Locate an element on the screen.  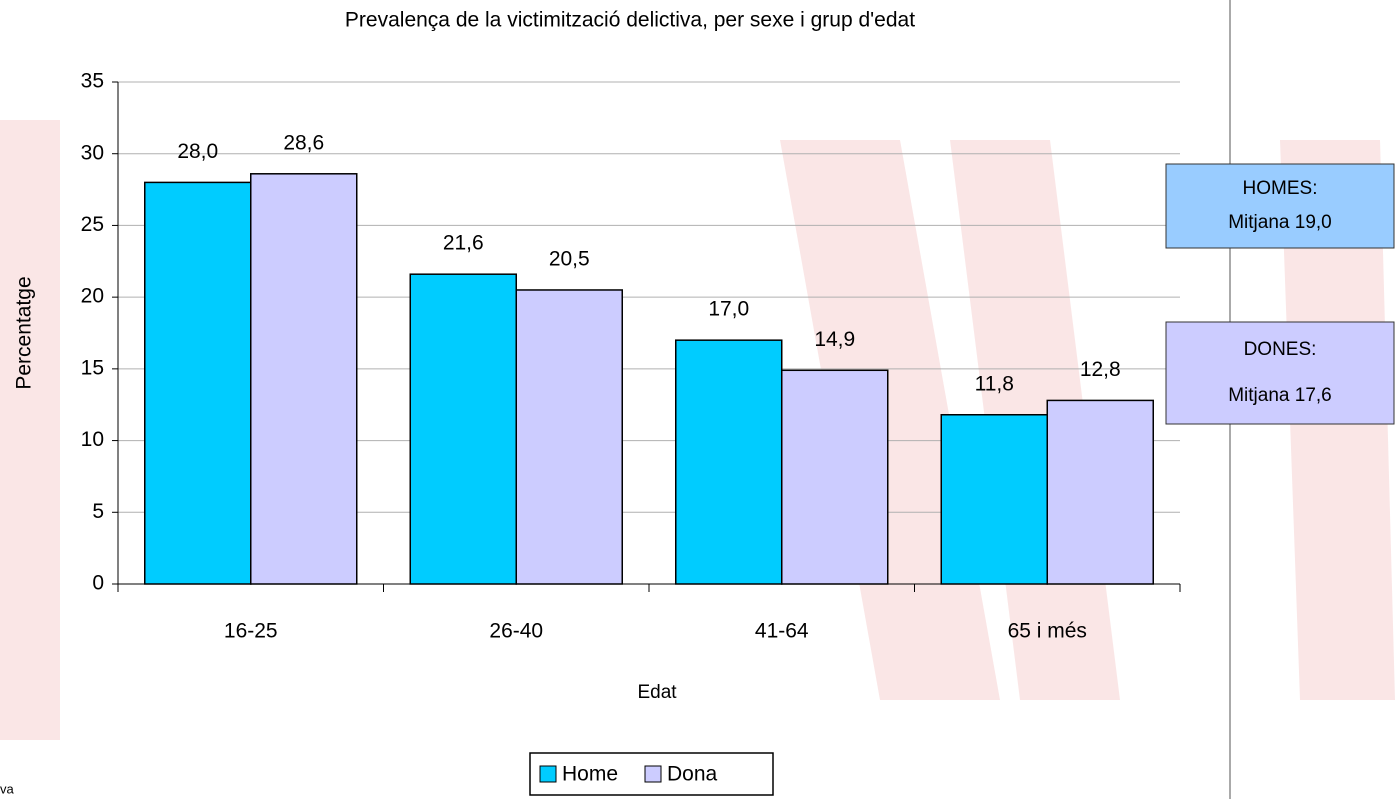
x-axis-label: Edat is located at coordinates (657, 692).